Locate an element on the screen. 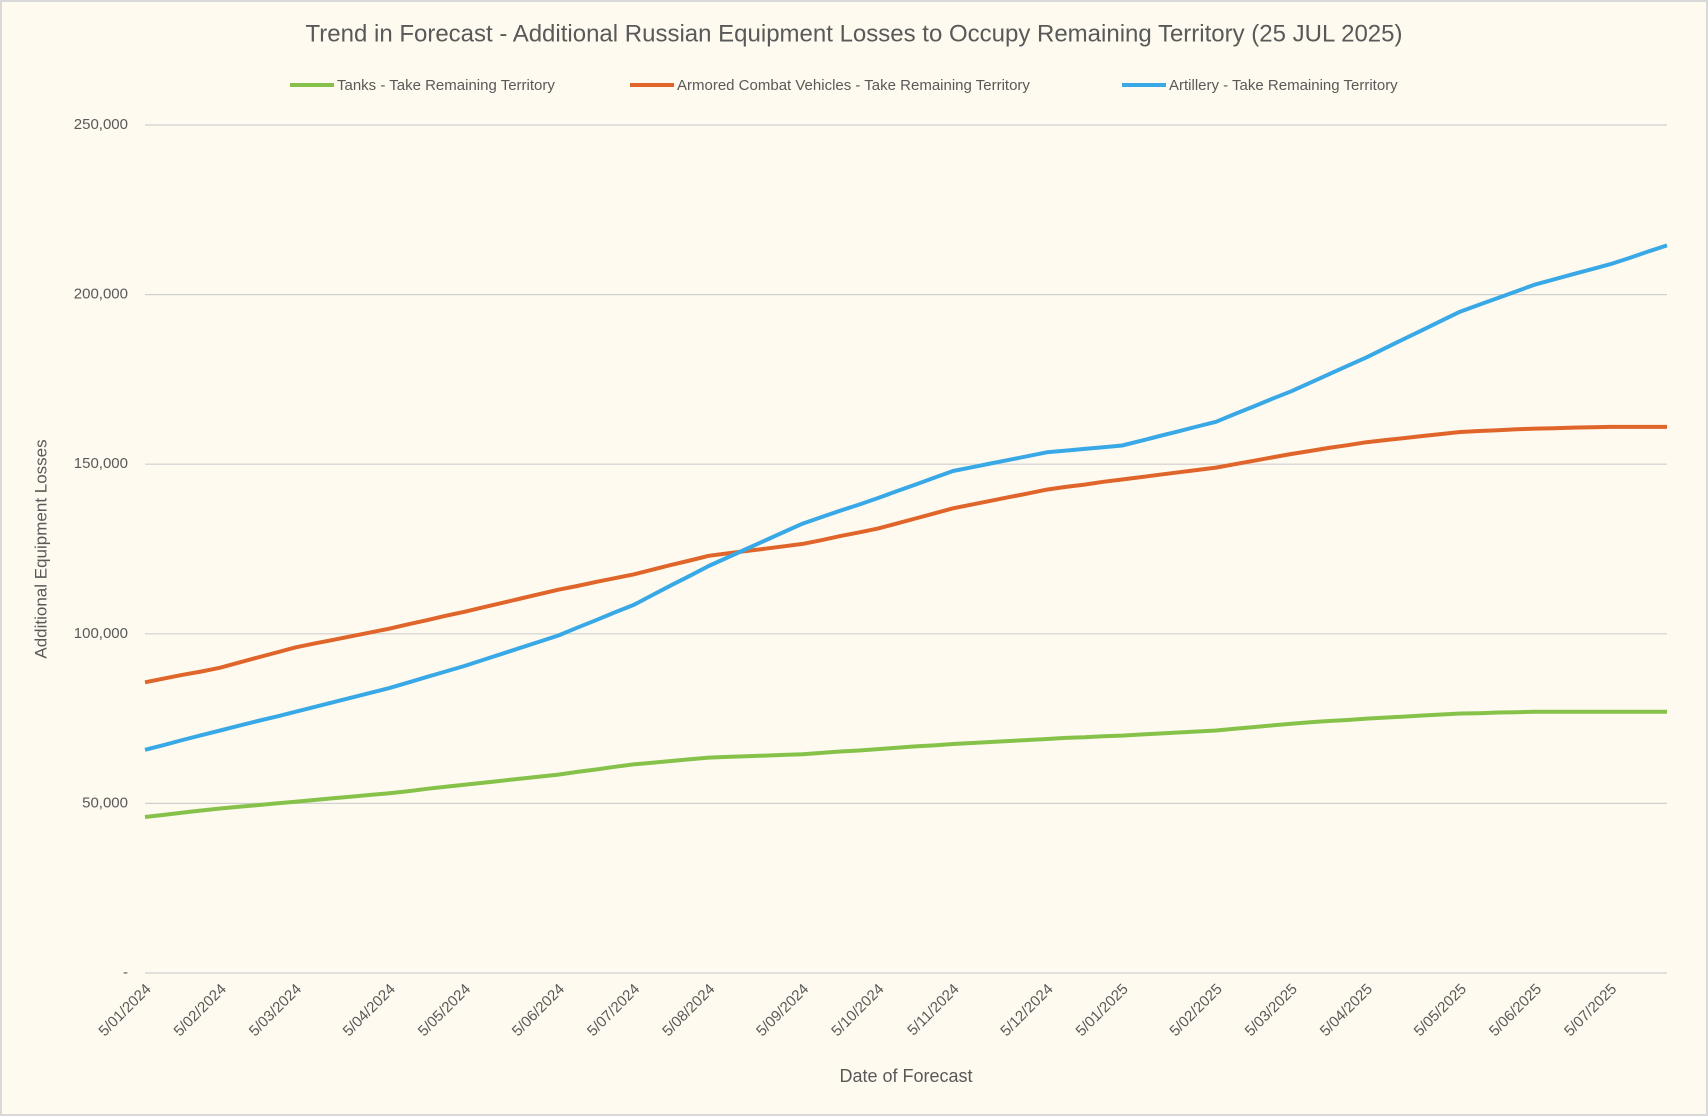 Image resolution: width=1708 pixels, height=1116 pixels. y-tick-label: 50,000 is located at coordinates (105, 802).